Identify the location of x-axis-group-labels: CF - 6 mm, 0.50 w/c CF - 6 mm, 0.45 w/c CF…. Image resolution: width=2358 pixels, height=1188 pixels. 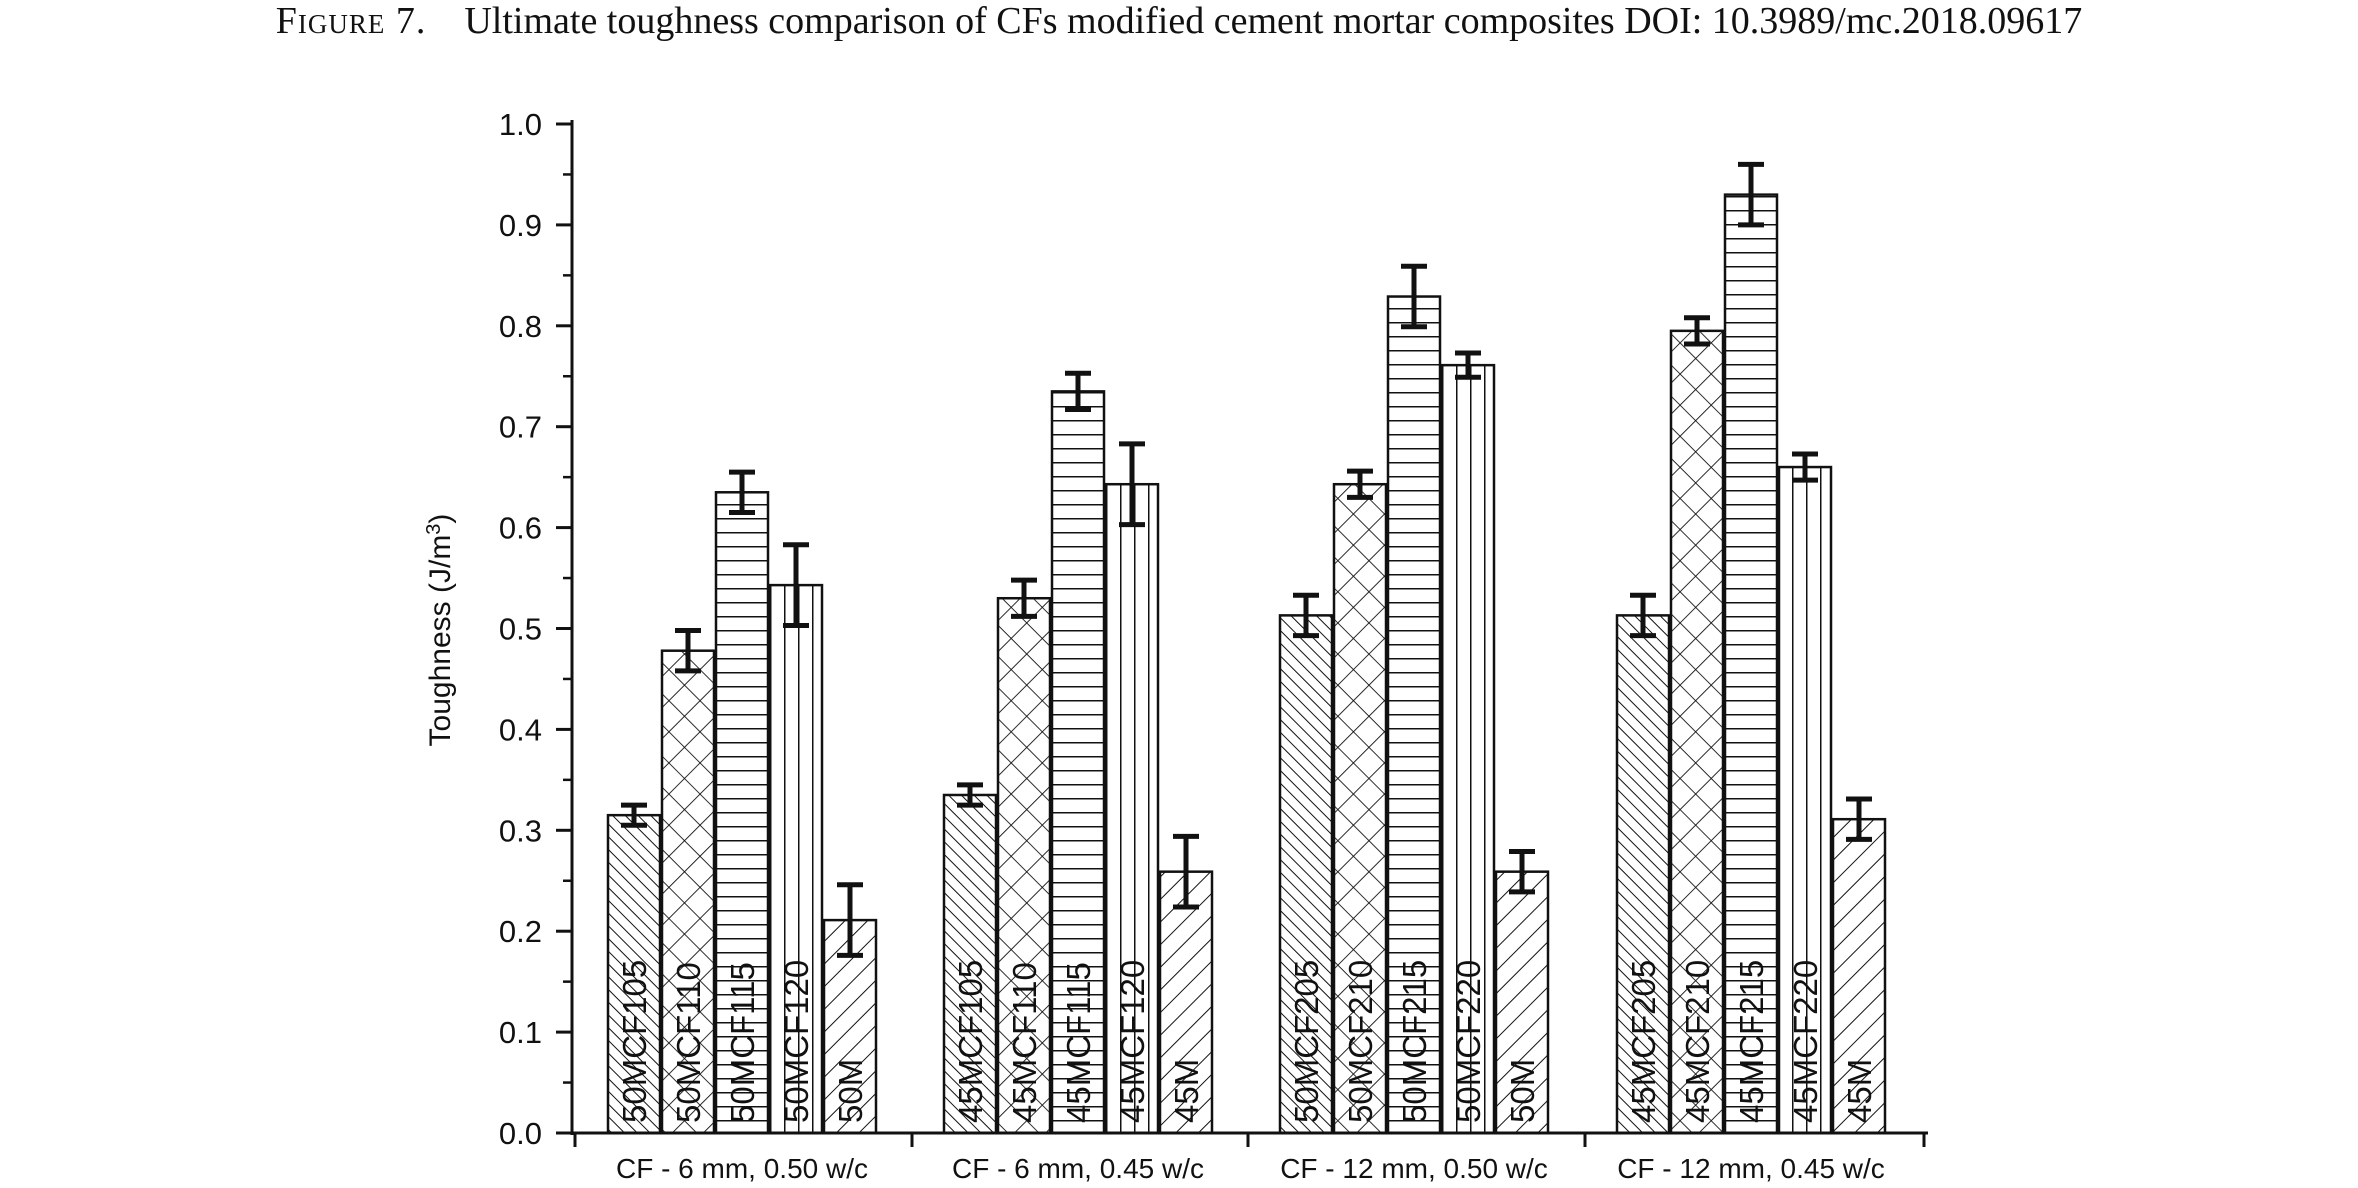
(1250, 1168).